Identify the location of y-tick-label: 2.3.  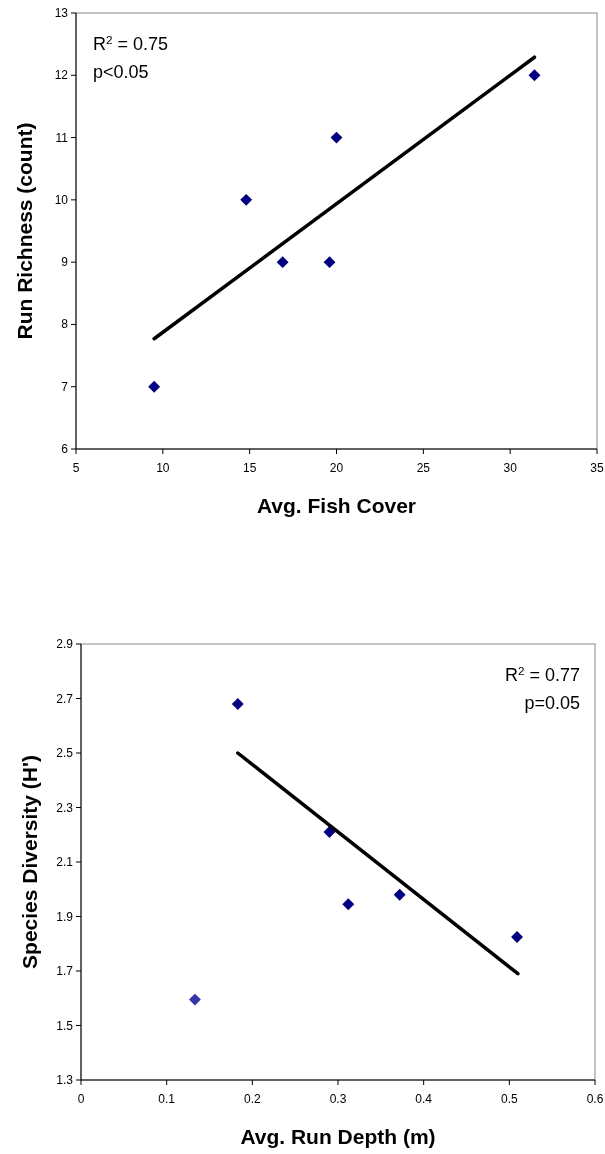
(65, 807).